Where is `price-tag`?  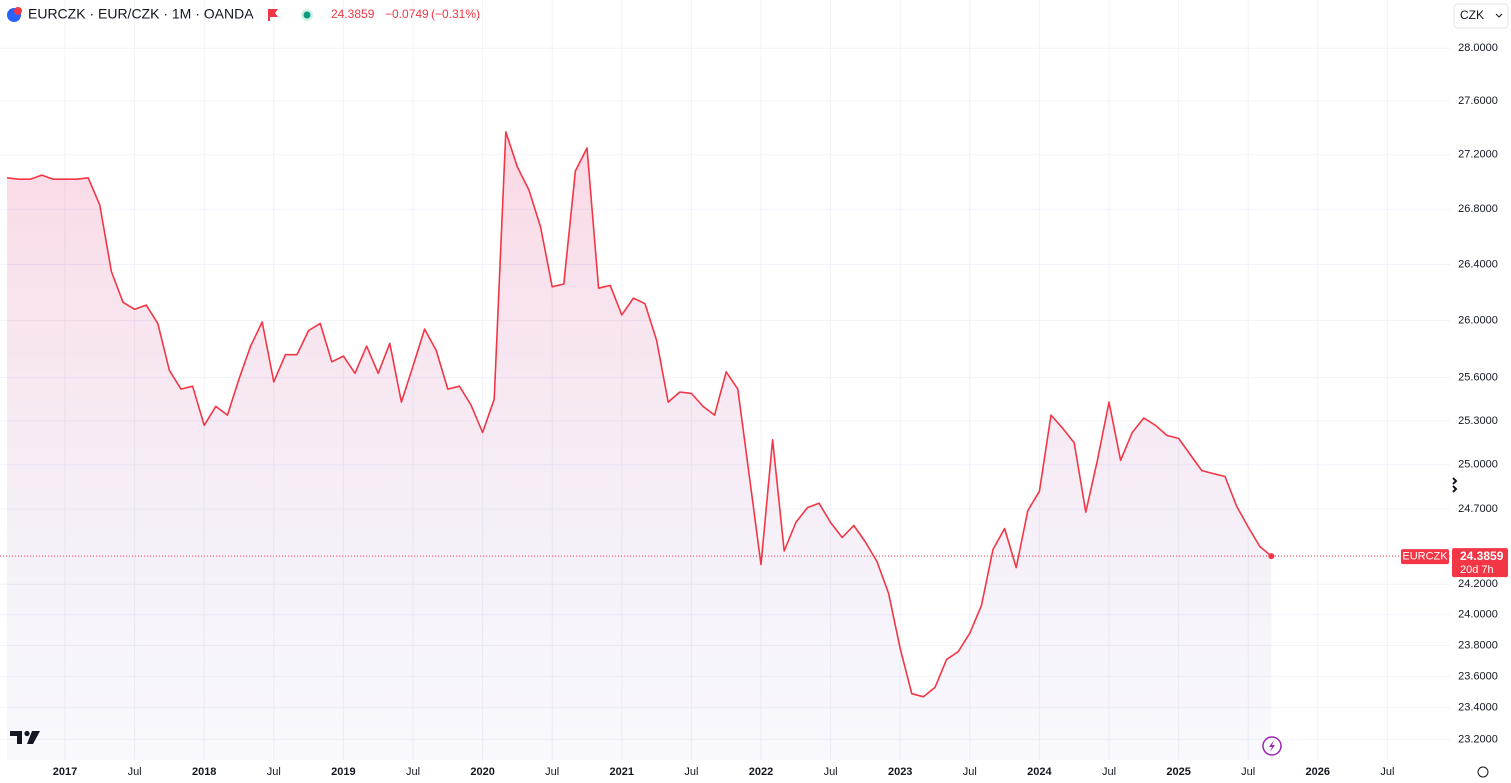
price-tag is located at coordinates (1480, 563).